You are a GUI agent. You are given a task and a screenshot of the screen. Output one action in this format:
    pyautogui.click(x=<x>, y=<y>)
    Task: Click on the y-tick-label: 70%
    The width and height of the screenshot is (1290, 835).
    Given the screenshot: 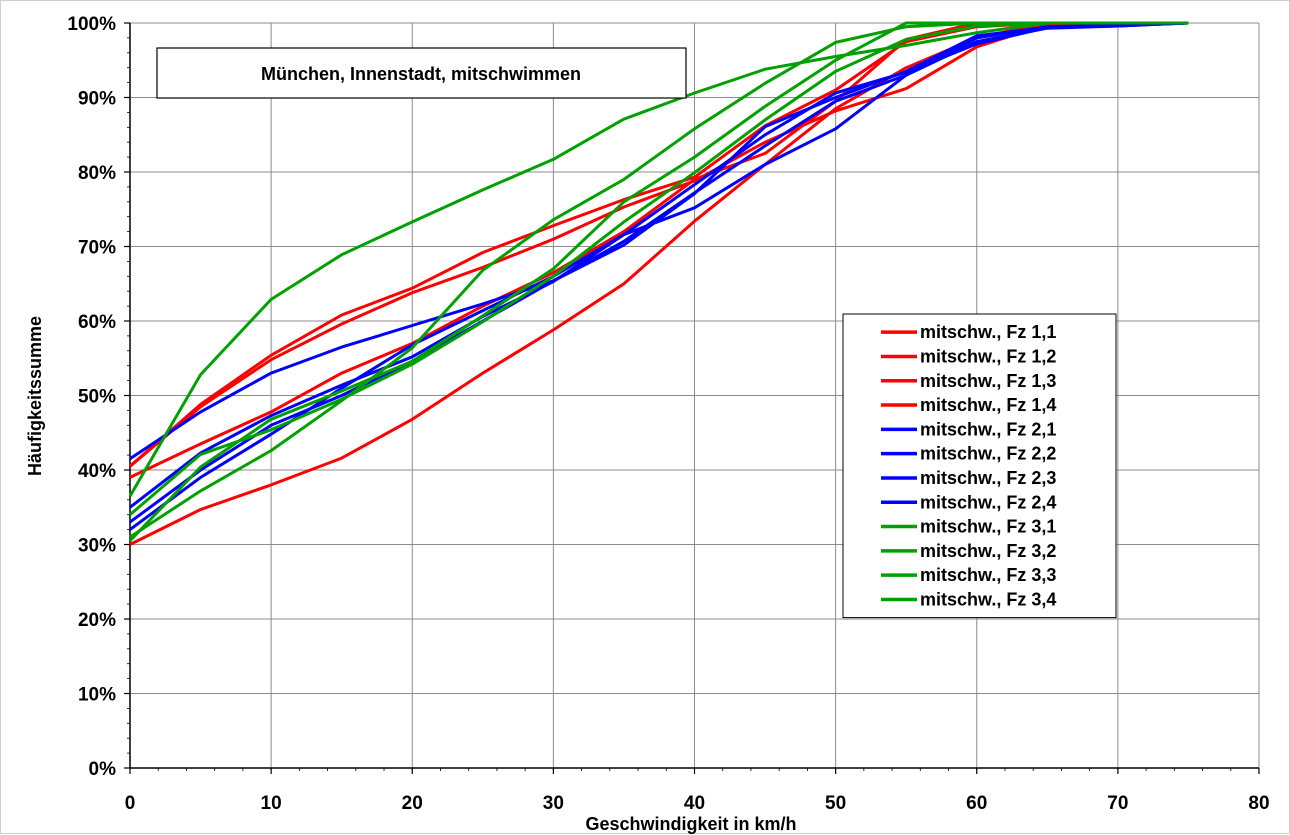 What is the action you would take?
    pyautogui.click(x=97, y=248)
    